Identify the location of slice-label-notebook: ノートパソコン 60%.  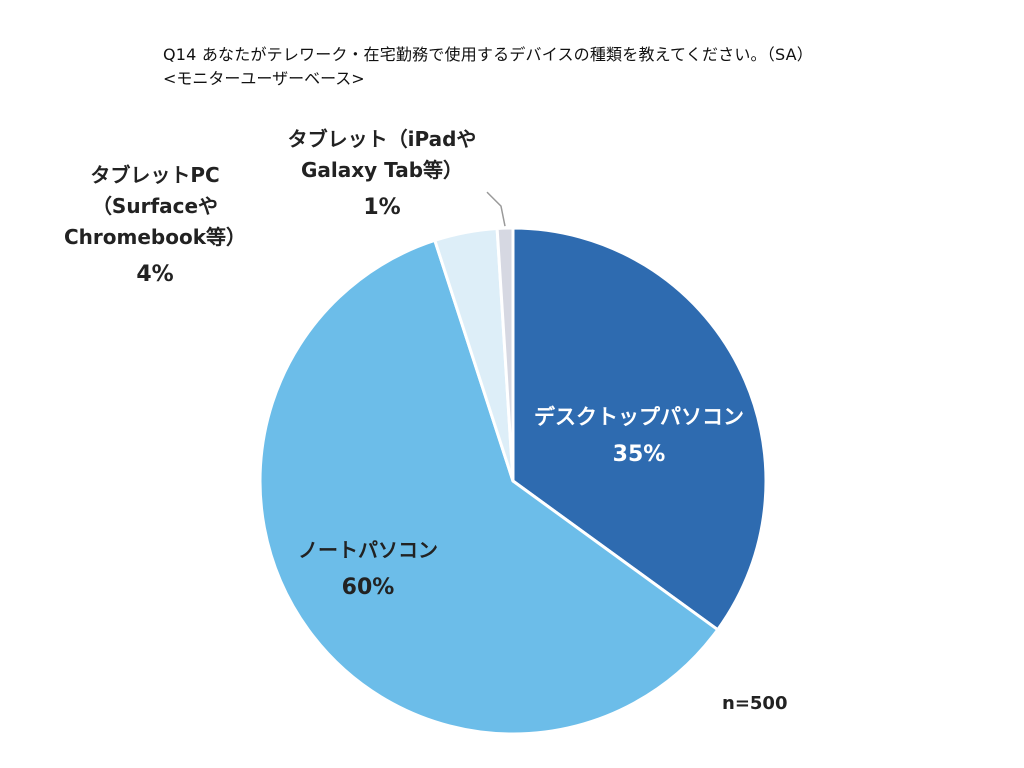
(368, 569).